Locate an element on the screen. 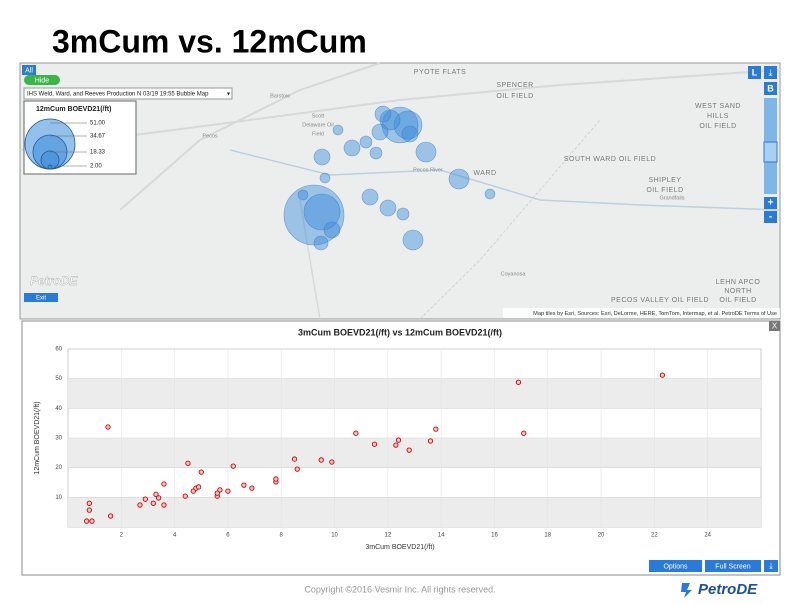 This screenshot has height=605, width=800. all-button-label: All is located at coordinates (29, 70).